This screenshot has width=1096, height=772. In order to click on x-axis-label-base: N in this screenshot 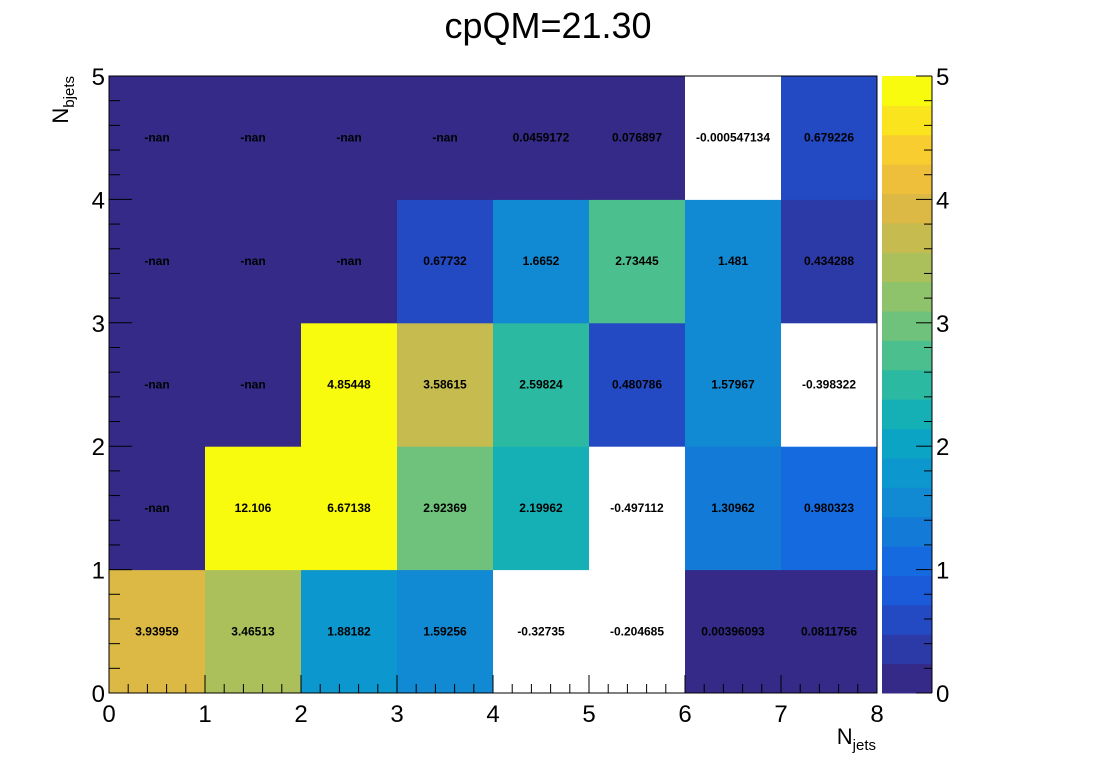, I will do `click(845, 736)`.